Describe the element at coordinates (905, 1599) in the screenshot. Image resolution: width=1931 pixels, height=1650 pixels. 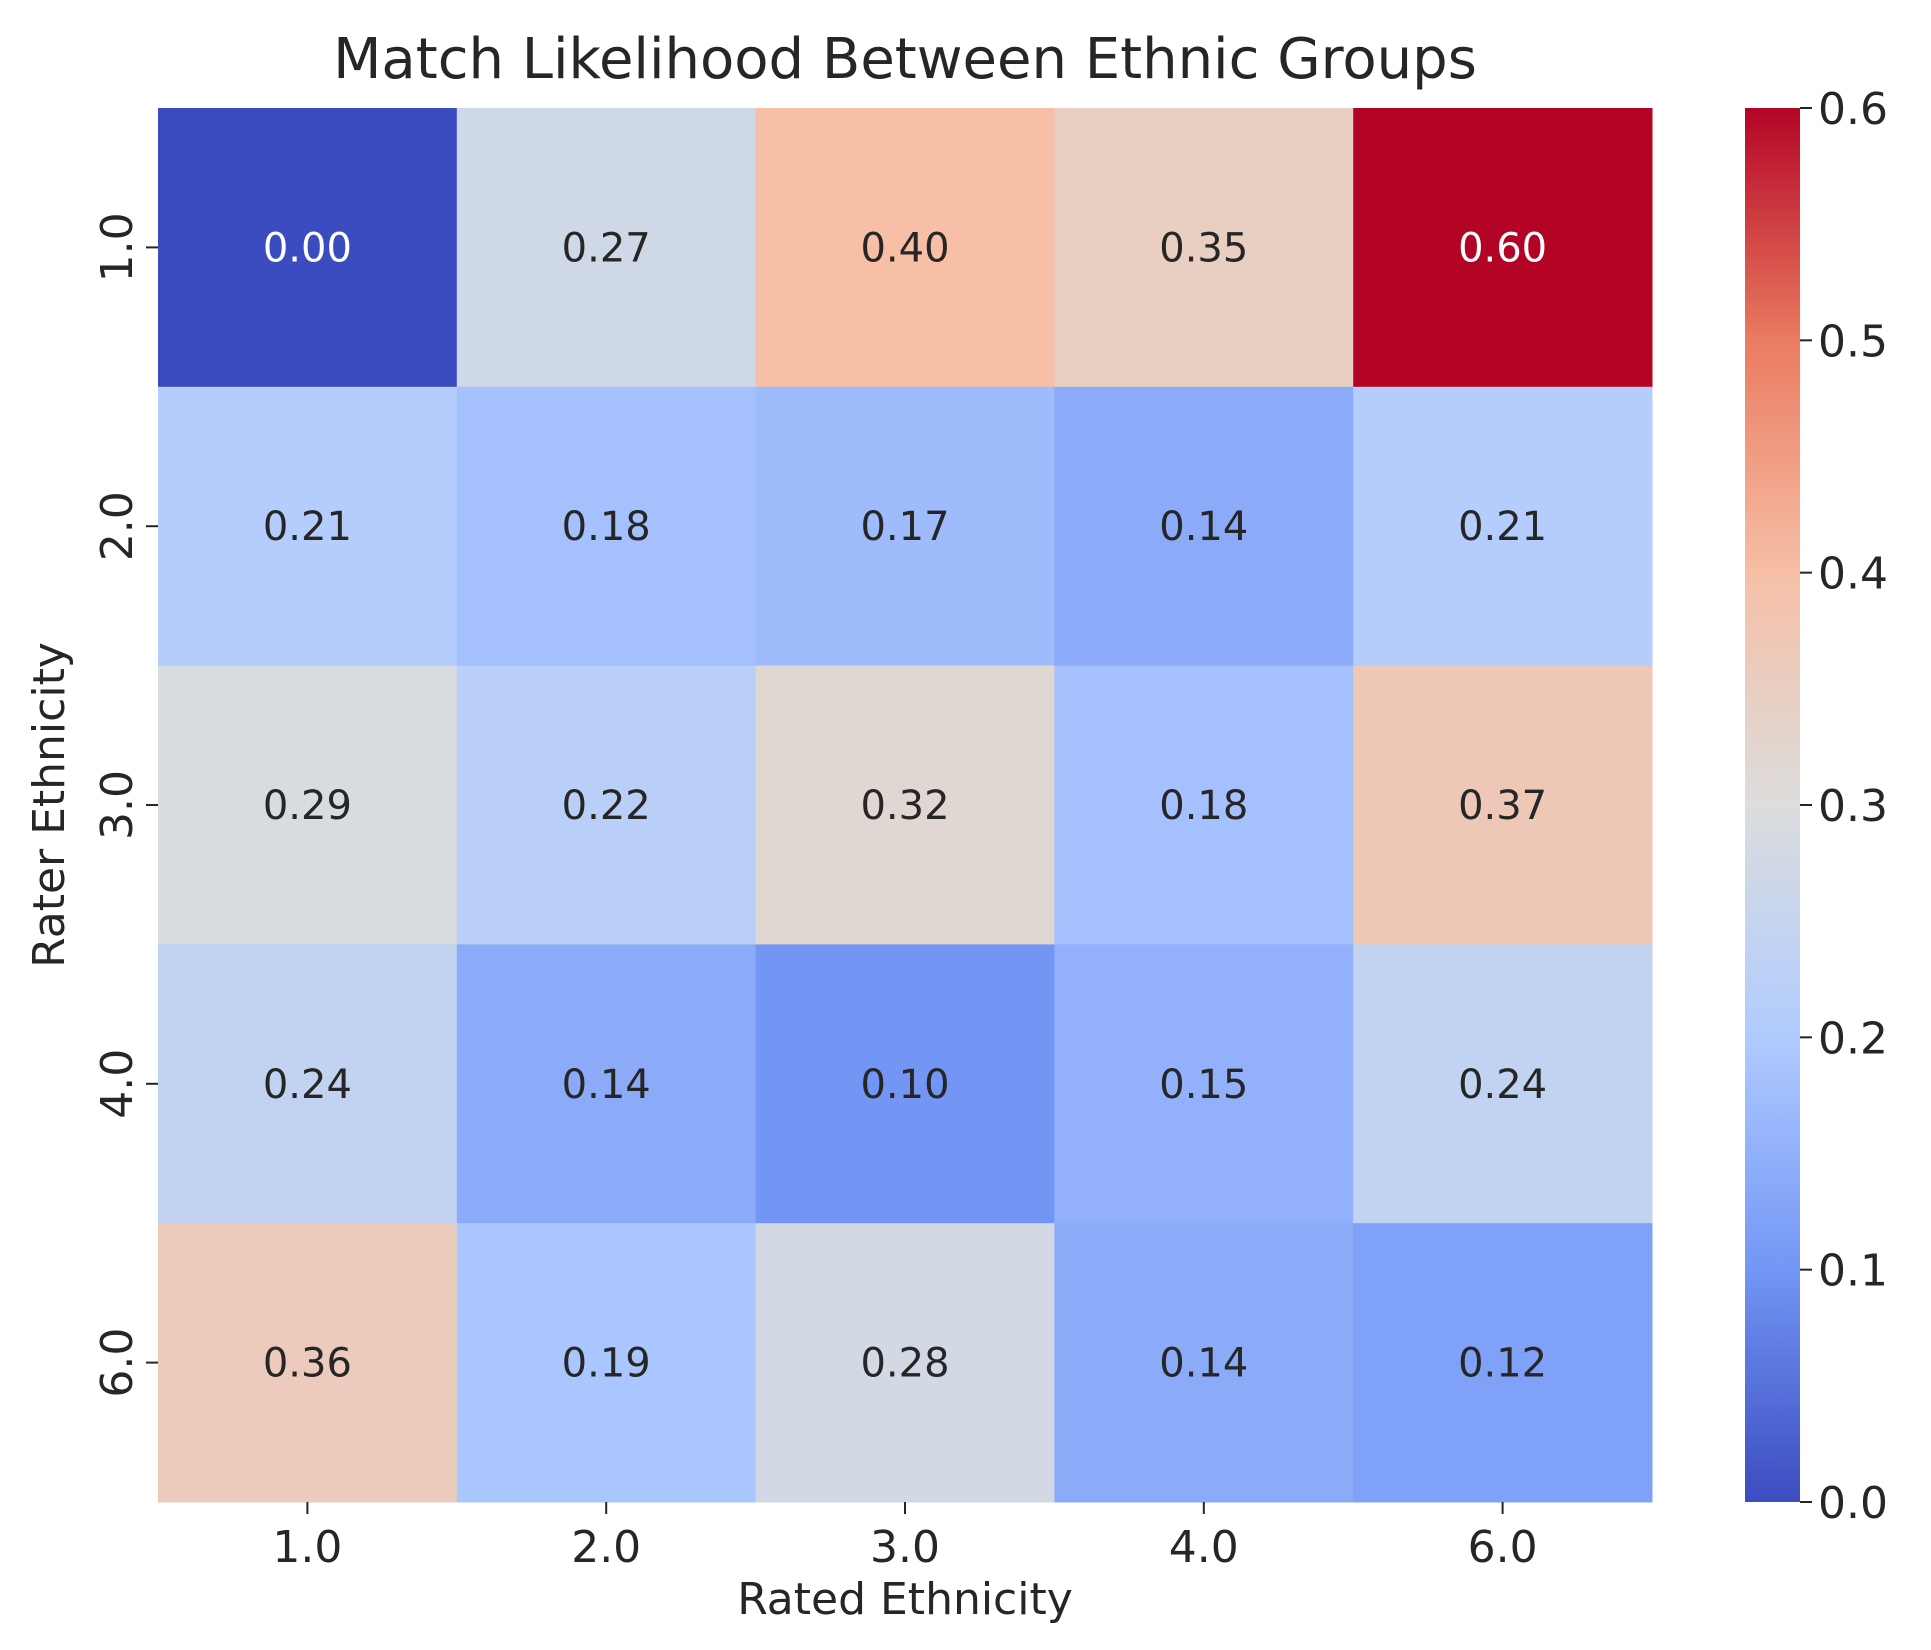
I see `x-axis-label: Rated Ethnicity` at that location.